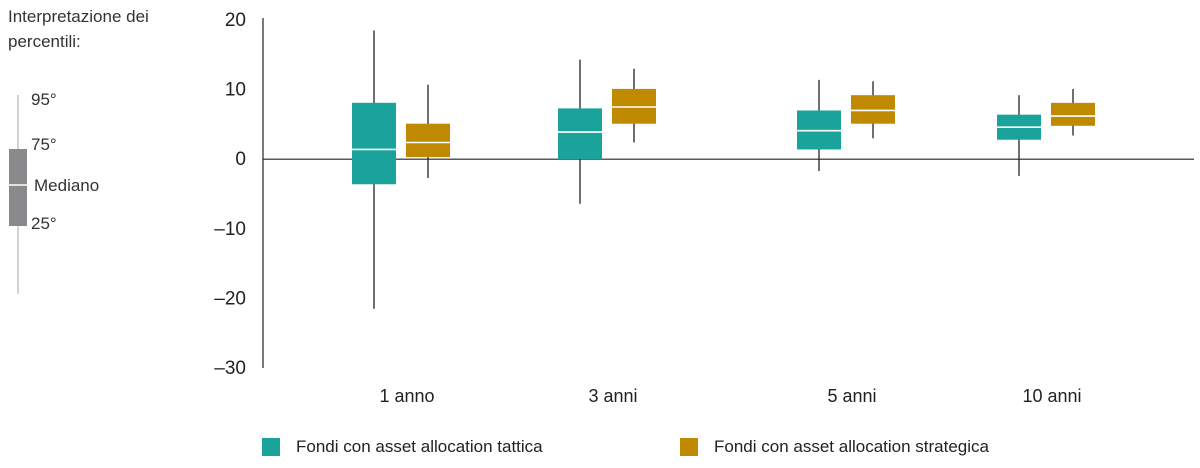  I want to click on legend-label-tactical: Fondi con asset allocation tattica, so click(419, 446).